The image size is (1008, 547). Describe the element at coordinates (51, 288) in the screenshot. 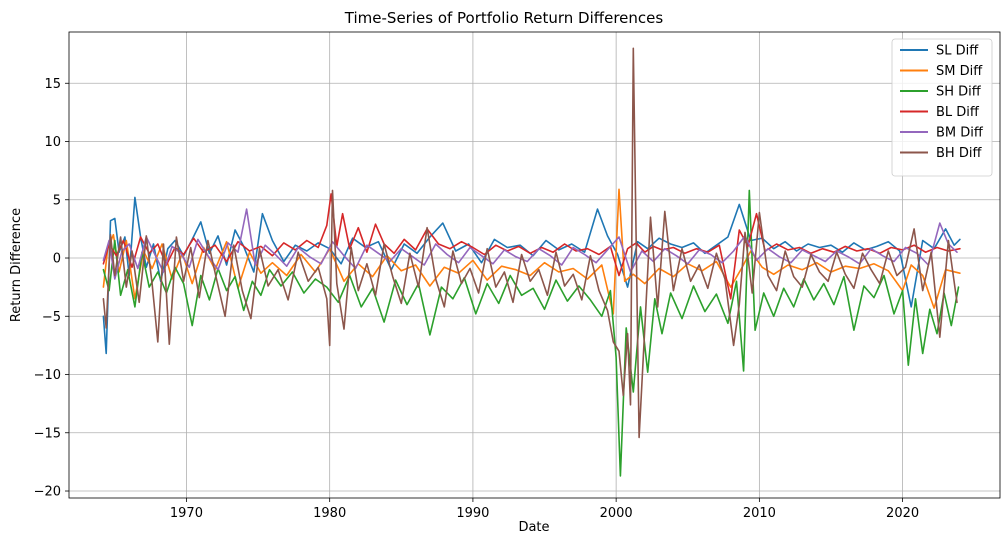

I see `y-axis-ticks: −20 −15 −10 −5 0 5 10 15` at that location.